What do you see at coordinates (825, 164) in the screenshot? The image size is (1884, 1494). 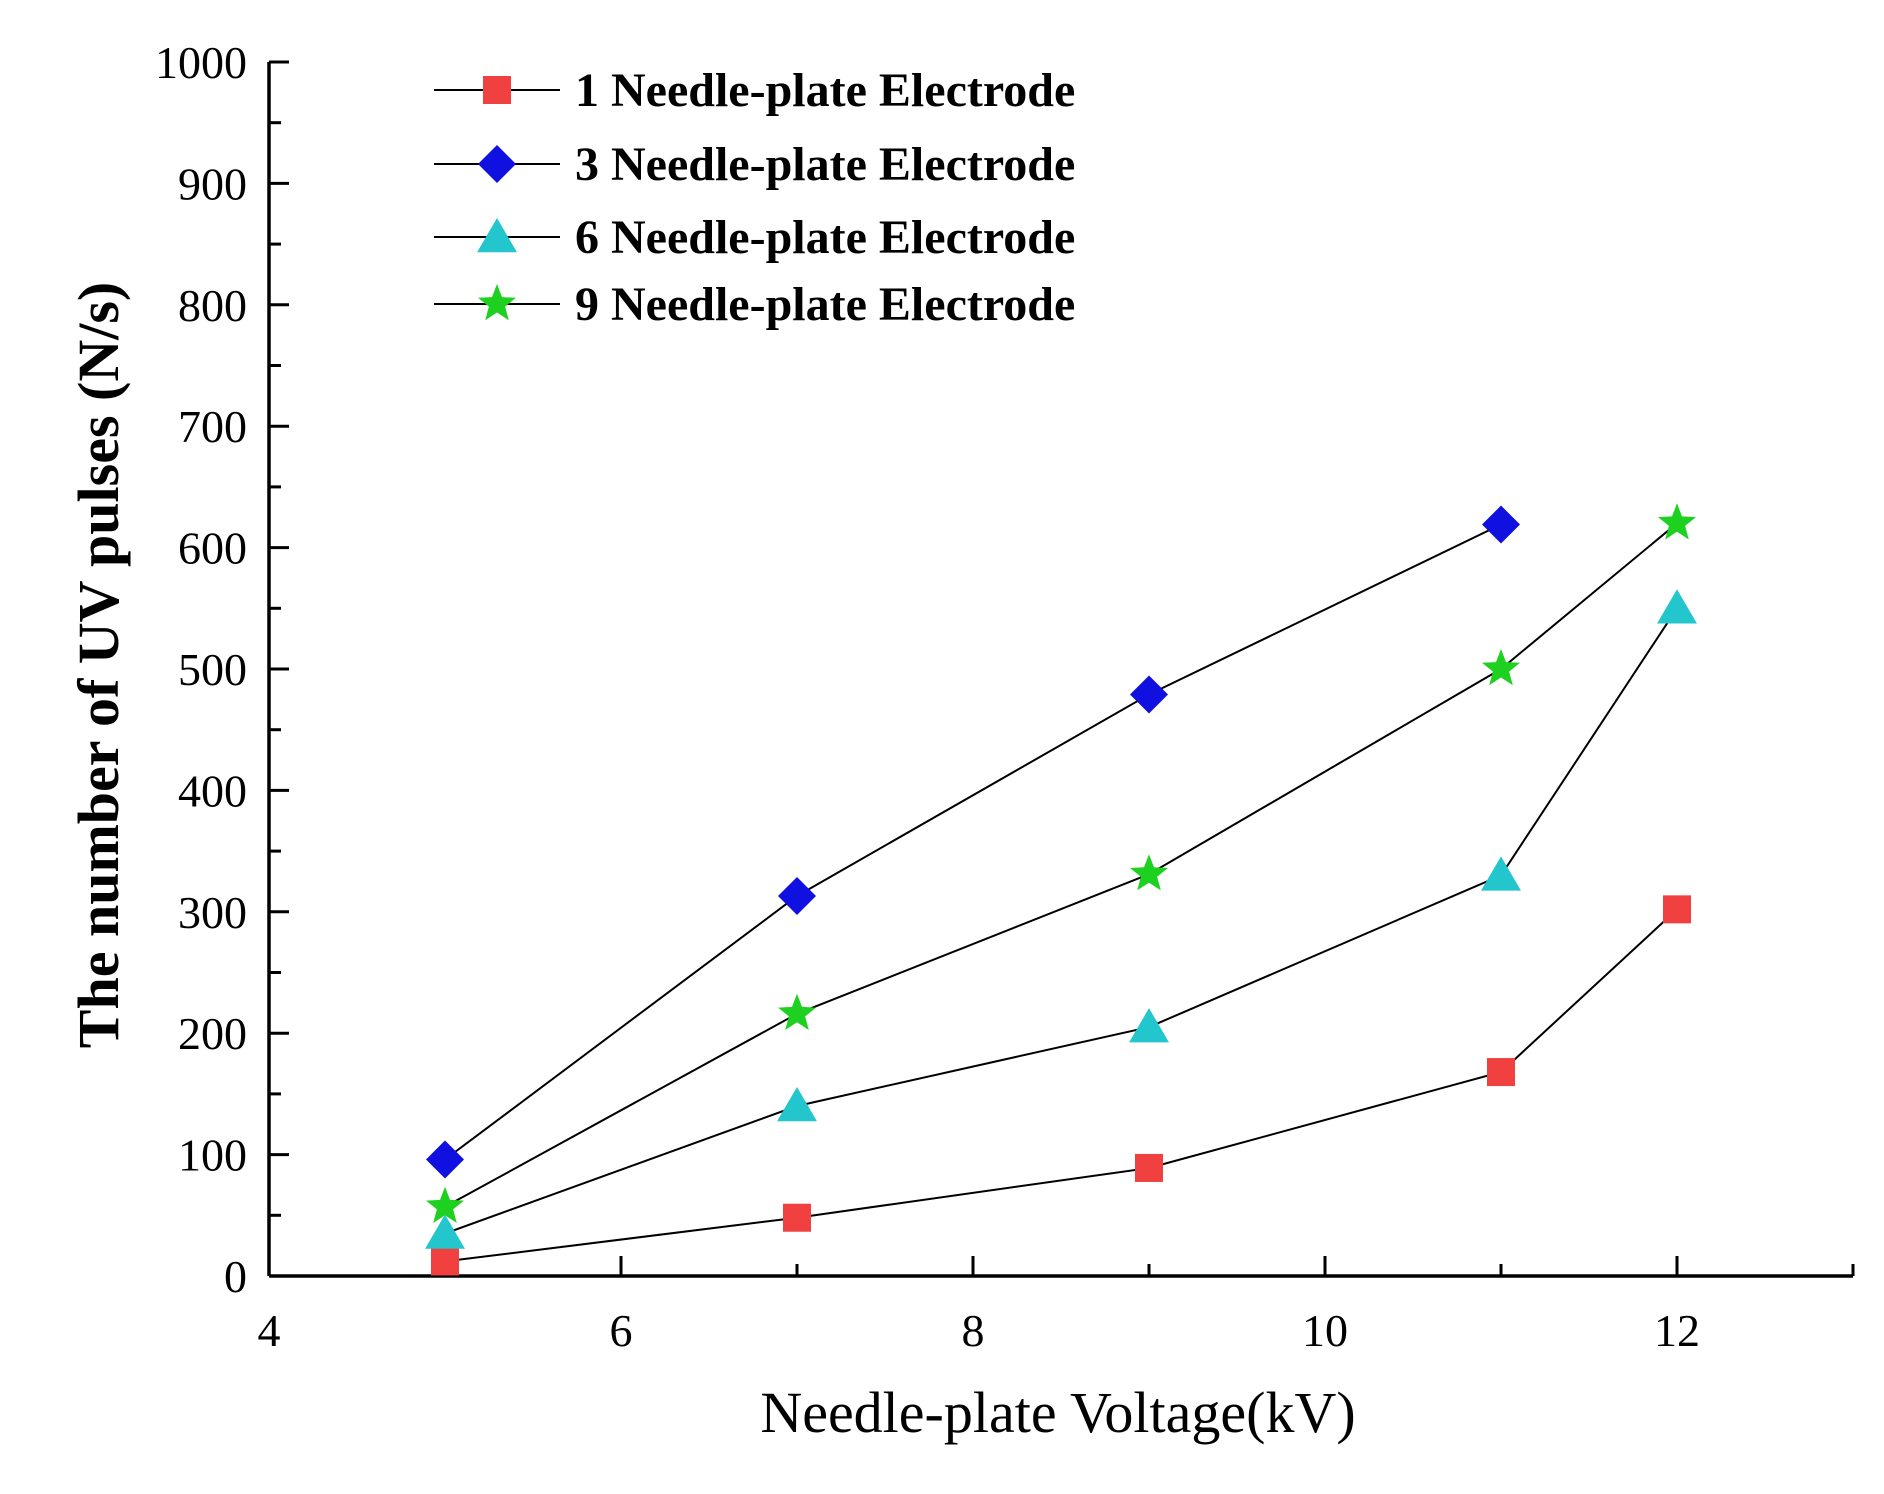 I see `legend-label: 3 Needle-plate Electrode` at bounding box center [825, 164].